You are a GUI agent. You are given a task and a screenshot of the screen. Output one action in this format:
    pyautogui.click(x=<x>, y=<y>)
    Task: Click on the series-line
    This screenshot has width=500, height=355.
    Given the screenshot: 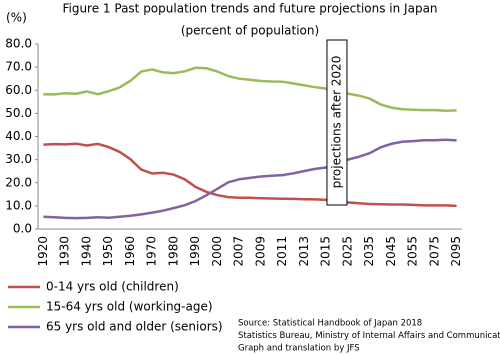 What is the action you would take?
    pyautogui.click(x=250, y=89)
    